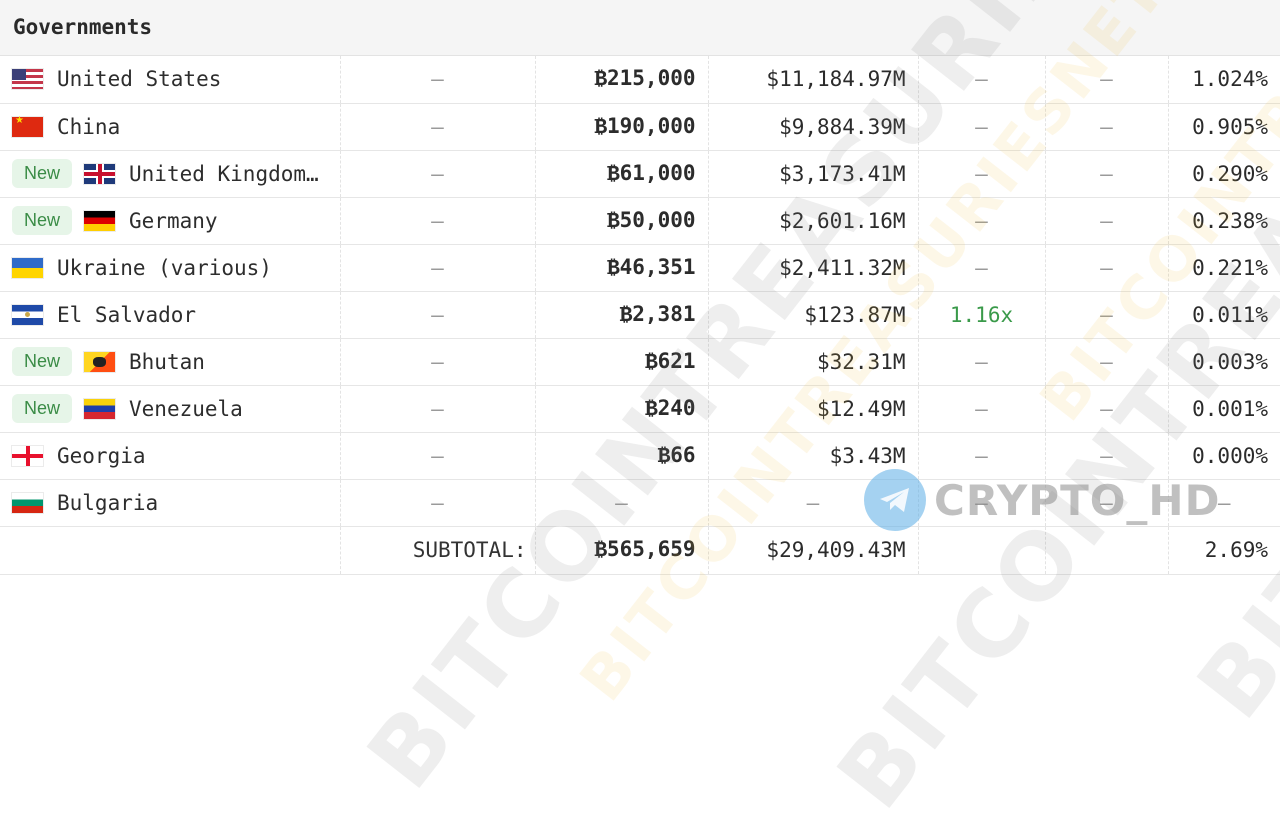  Describe the element at coordinates (27, 502) in the screenshot. I see `bg-flag-icon` at that location.